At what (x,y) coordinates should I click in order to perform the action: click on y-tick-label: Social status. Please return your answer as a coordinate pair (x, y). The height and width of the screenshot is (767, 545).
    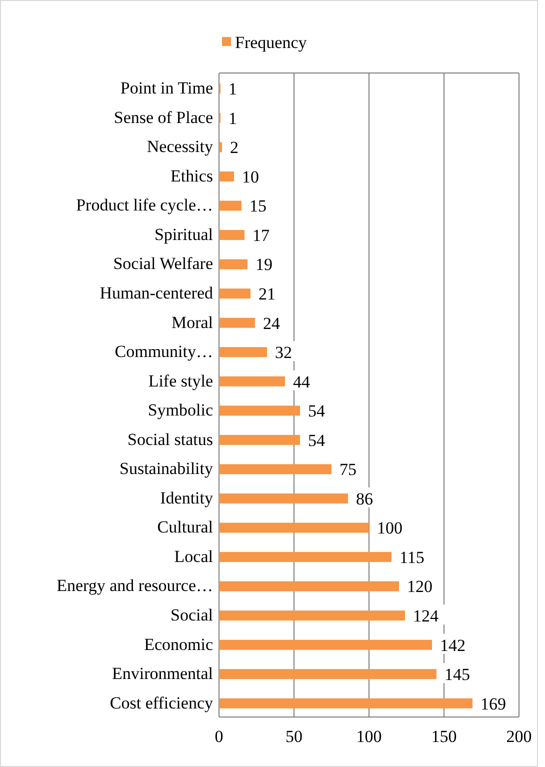
    Looking at the image, I should click on (170, 439).